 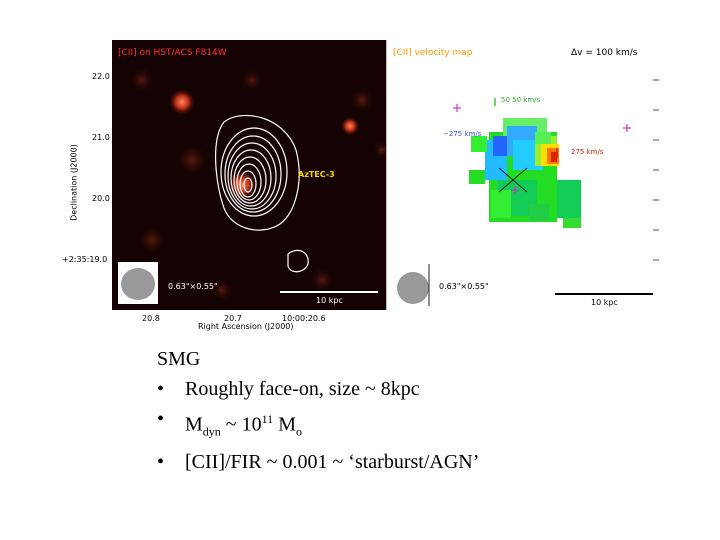 I want to click on bullet-mass: • Mdyn ~ 1011 Mo, so click(x=318, y=425).